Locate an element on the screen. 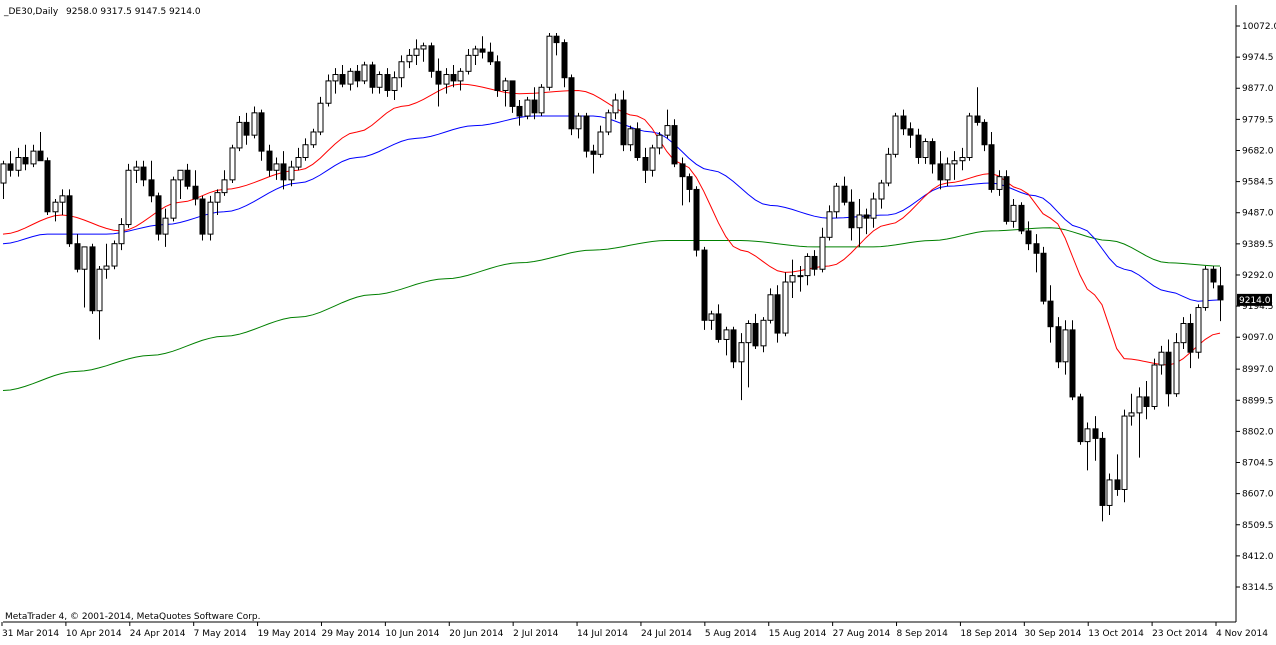  price-tick-label: 8607.0 is located at coordinates (1258, 495).